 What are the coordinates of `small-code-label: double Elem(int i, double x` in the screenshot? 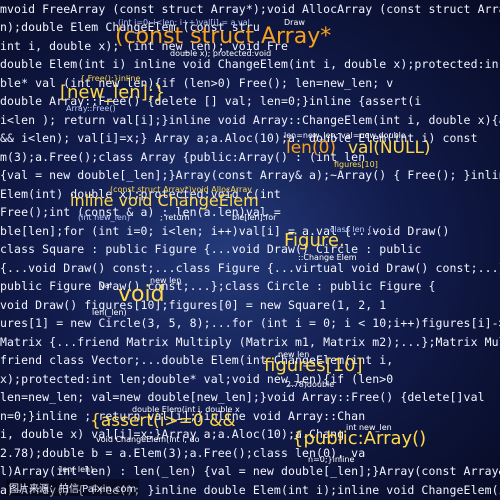 It's located at (186, 409).